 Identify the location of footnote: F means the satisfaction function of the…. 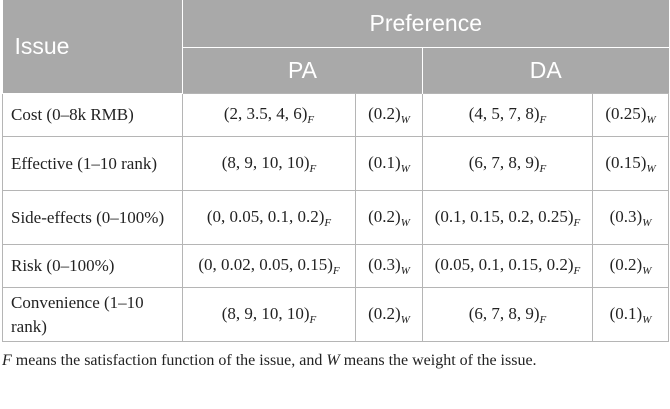
(336, 361).